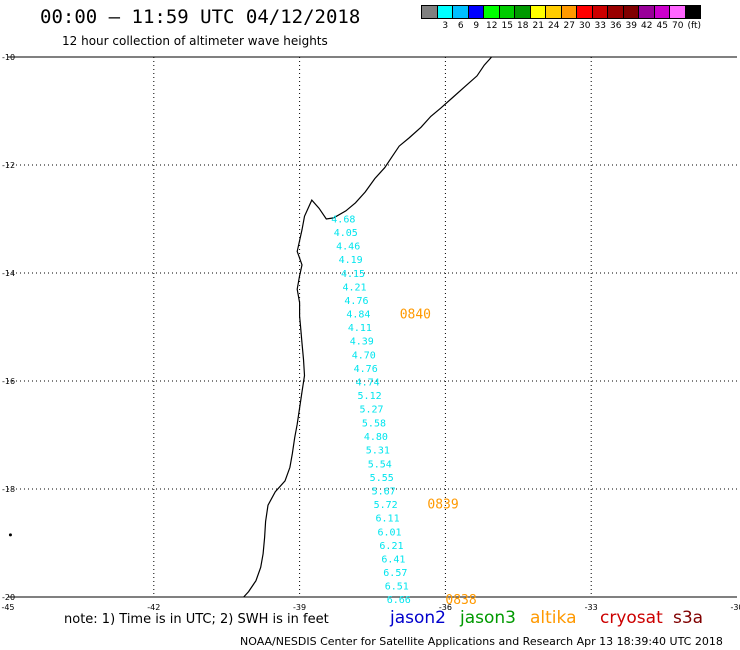 This screenshot has width=740, height=650. What do you see at coordinates (460, 600) in the screenshot?
I see `pass-time-label: 0838` at bounding box center [460, 600].